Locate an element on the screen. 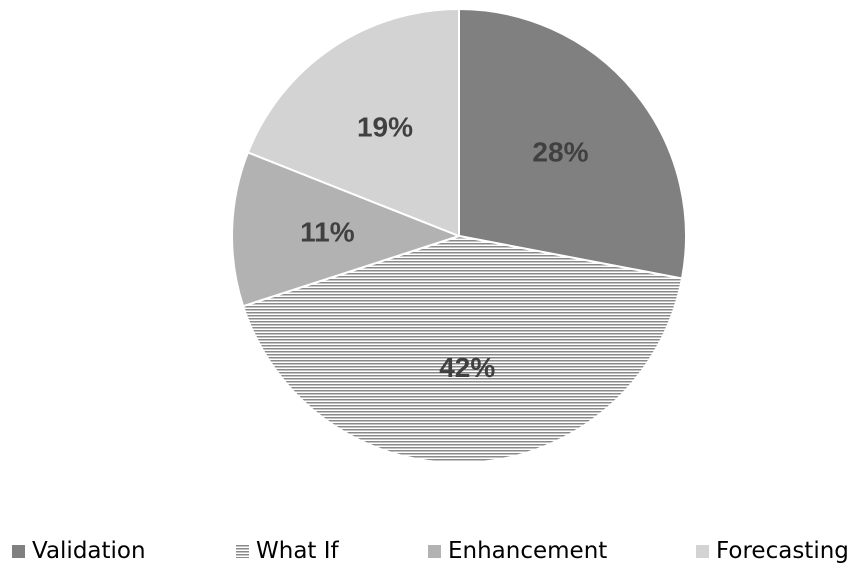 This screenshot has width=854, height=566. legend-item-enhancement: Enhancement is located at coordinates (517, 551).